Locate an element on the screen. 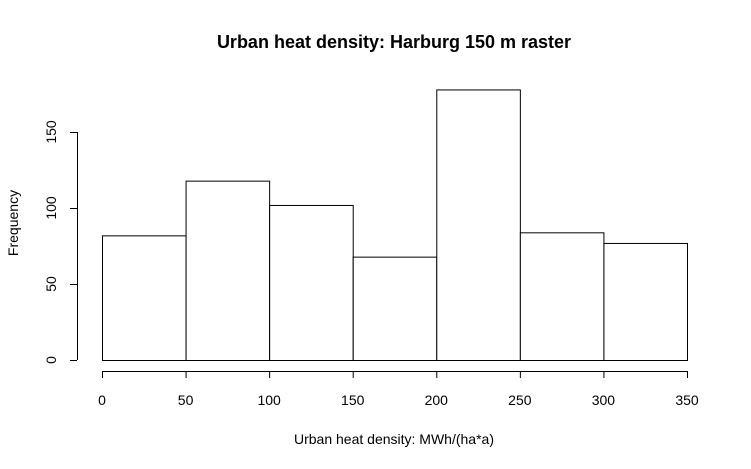 The width and height of the screenshot is (751, 469). chart-title: Urban heat density: Harburg 150 m raster is located at coordinates (394, 42).